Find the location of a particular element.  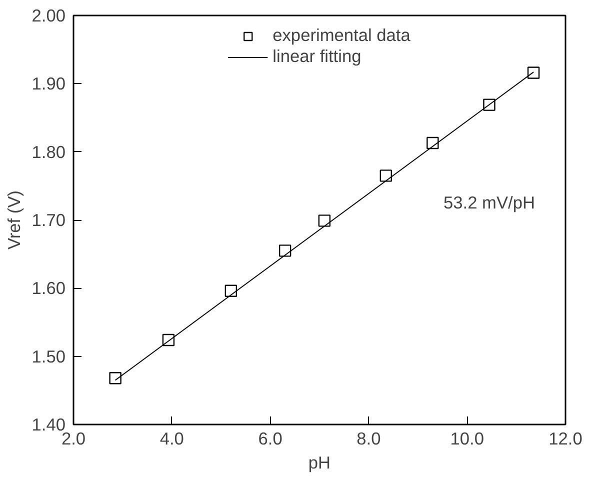

x-tick-label: 8.0 is located at coordinates (368, 438).